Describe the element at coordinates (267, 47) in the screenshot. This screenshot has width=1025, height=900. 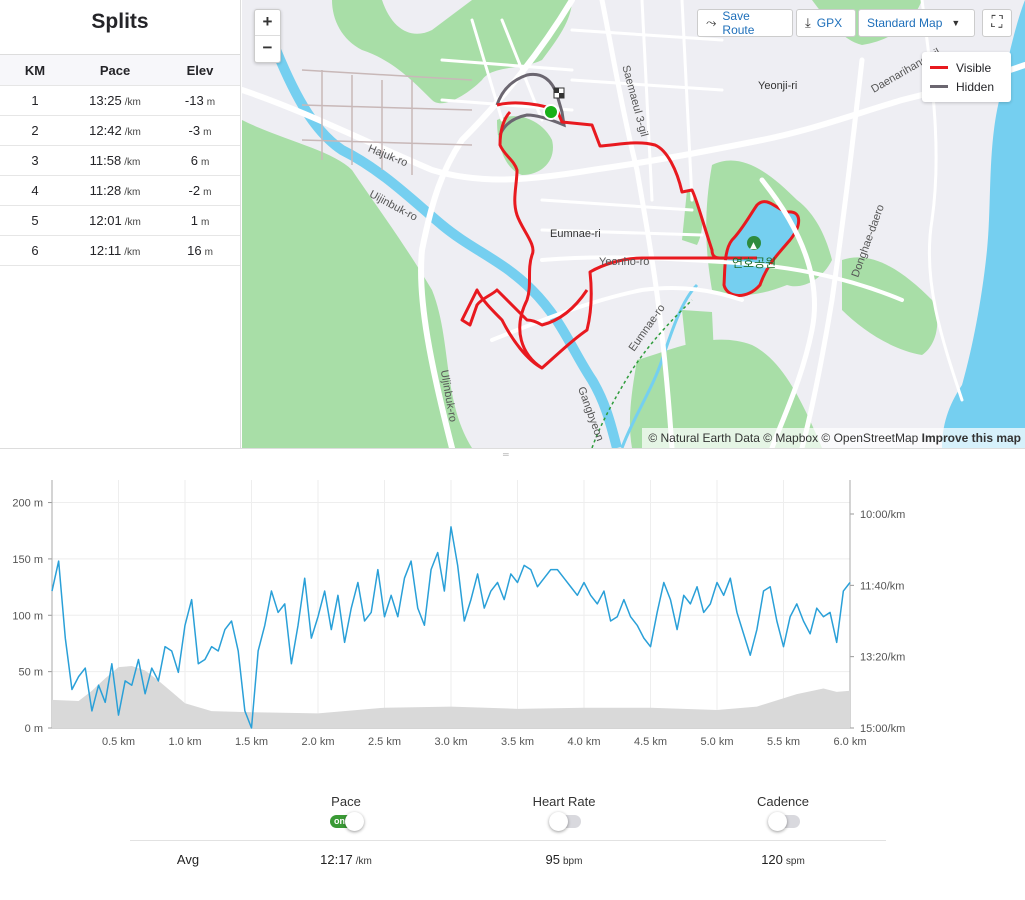
I see `zoom-out-button: −` at that location.